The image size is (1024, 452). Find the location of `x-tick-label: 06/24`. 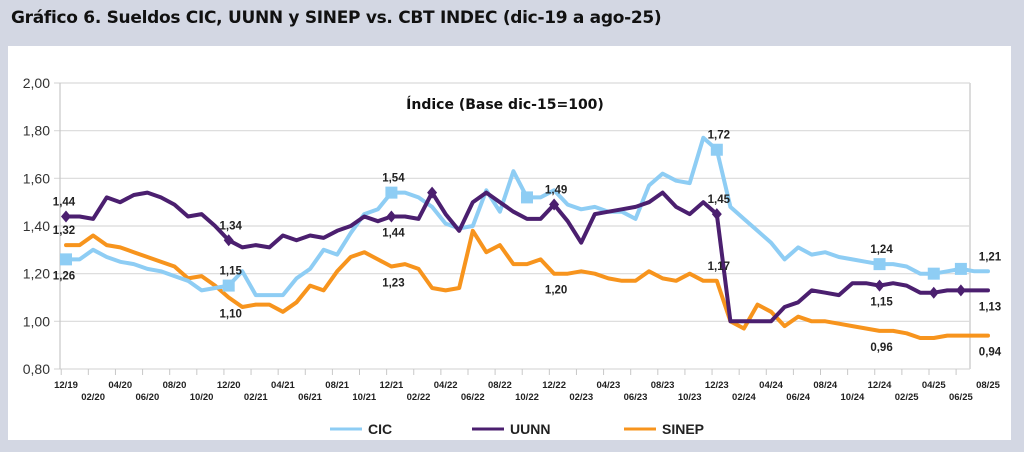

x-tick-label: 06/24 is located at coordinates (798, 397).